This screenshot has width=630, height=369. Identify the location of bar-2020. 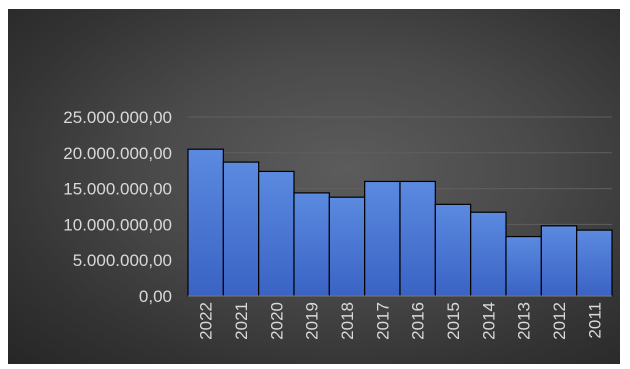
(276, 233).